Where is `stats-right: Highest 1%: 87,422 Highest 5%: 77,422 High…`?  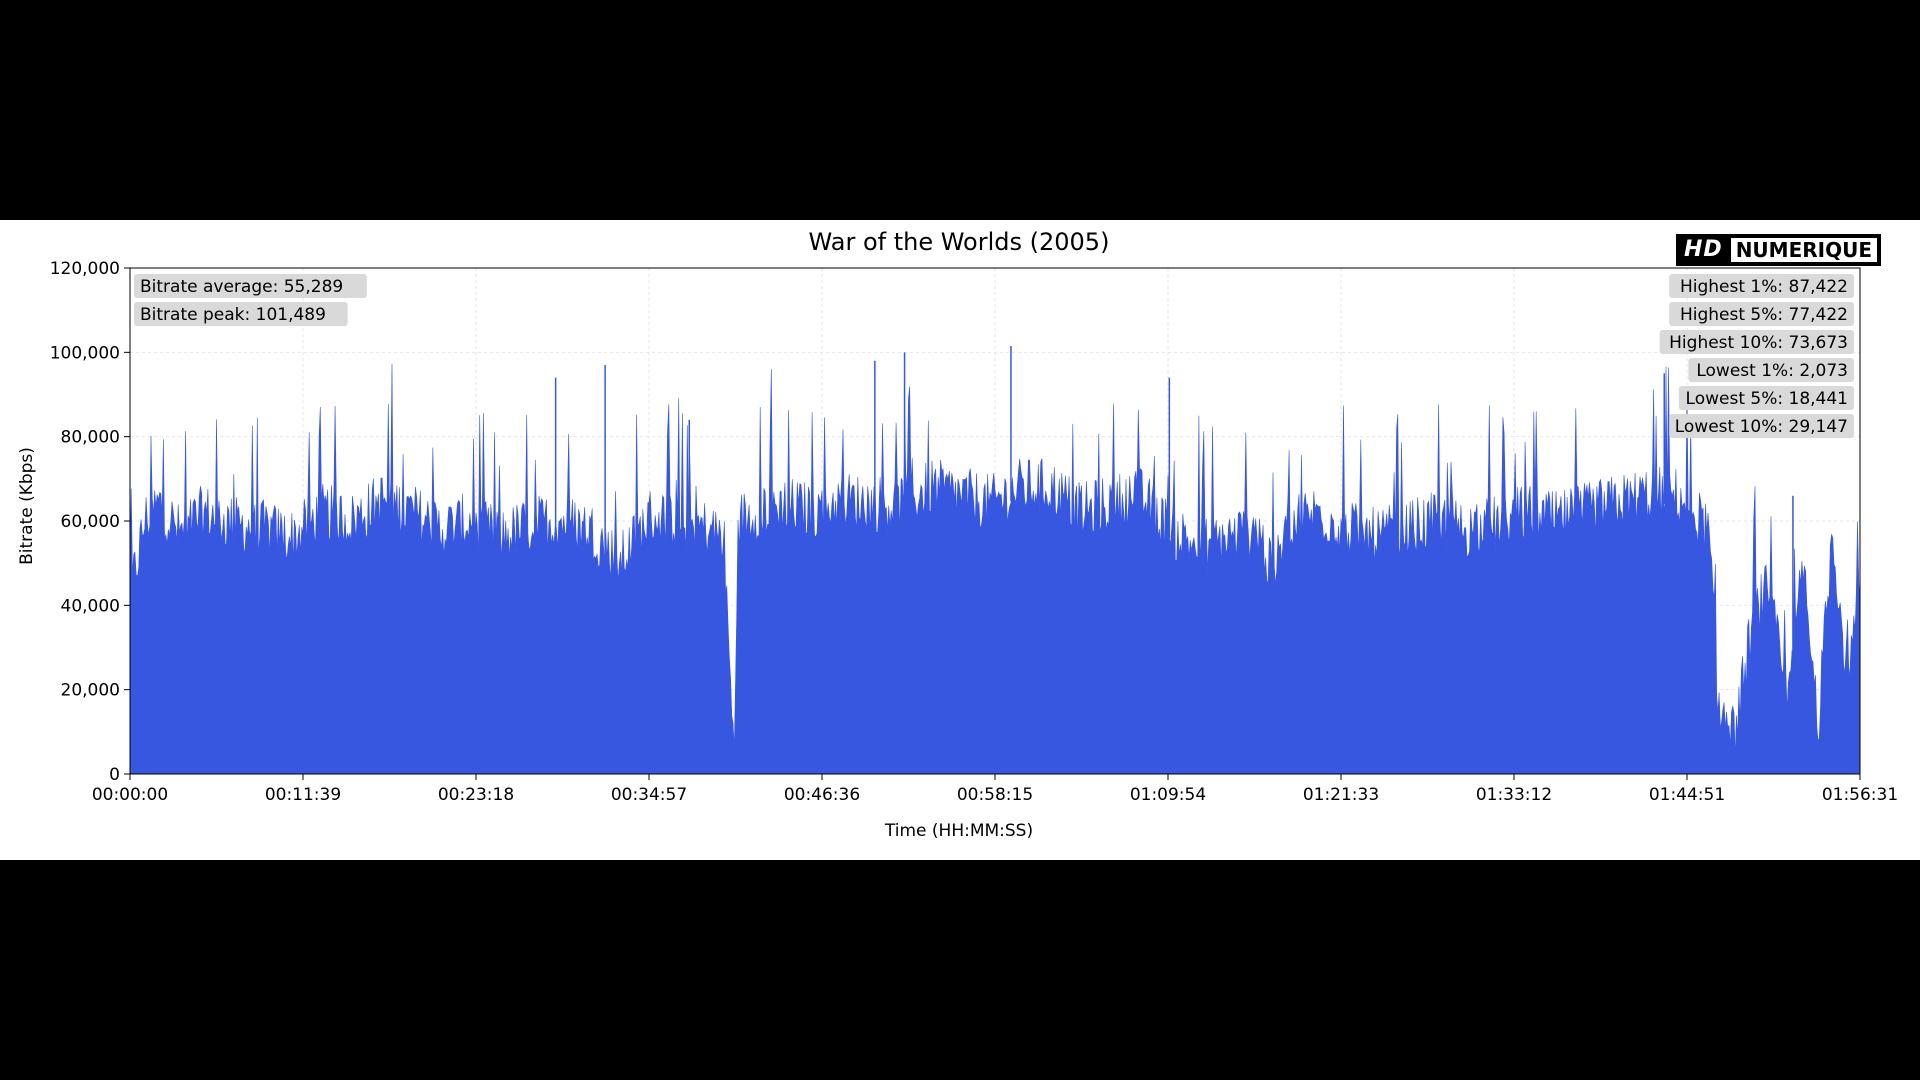
stats-right: Highest 1%: 87,422 Highest 5%: 77,422 High… is located at coordinates (1756, 356).